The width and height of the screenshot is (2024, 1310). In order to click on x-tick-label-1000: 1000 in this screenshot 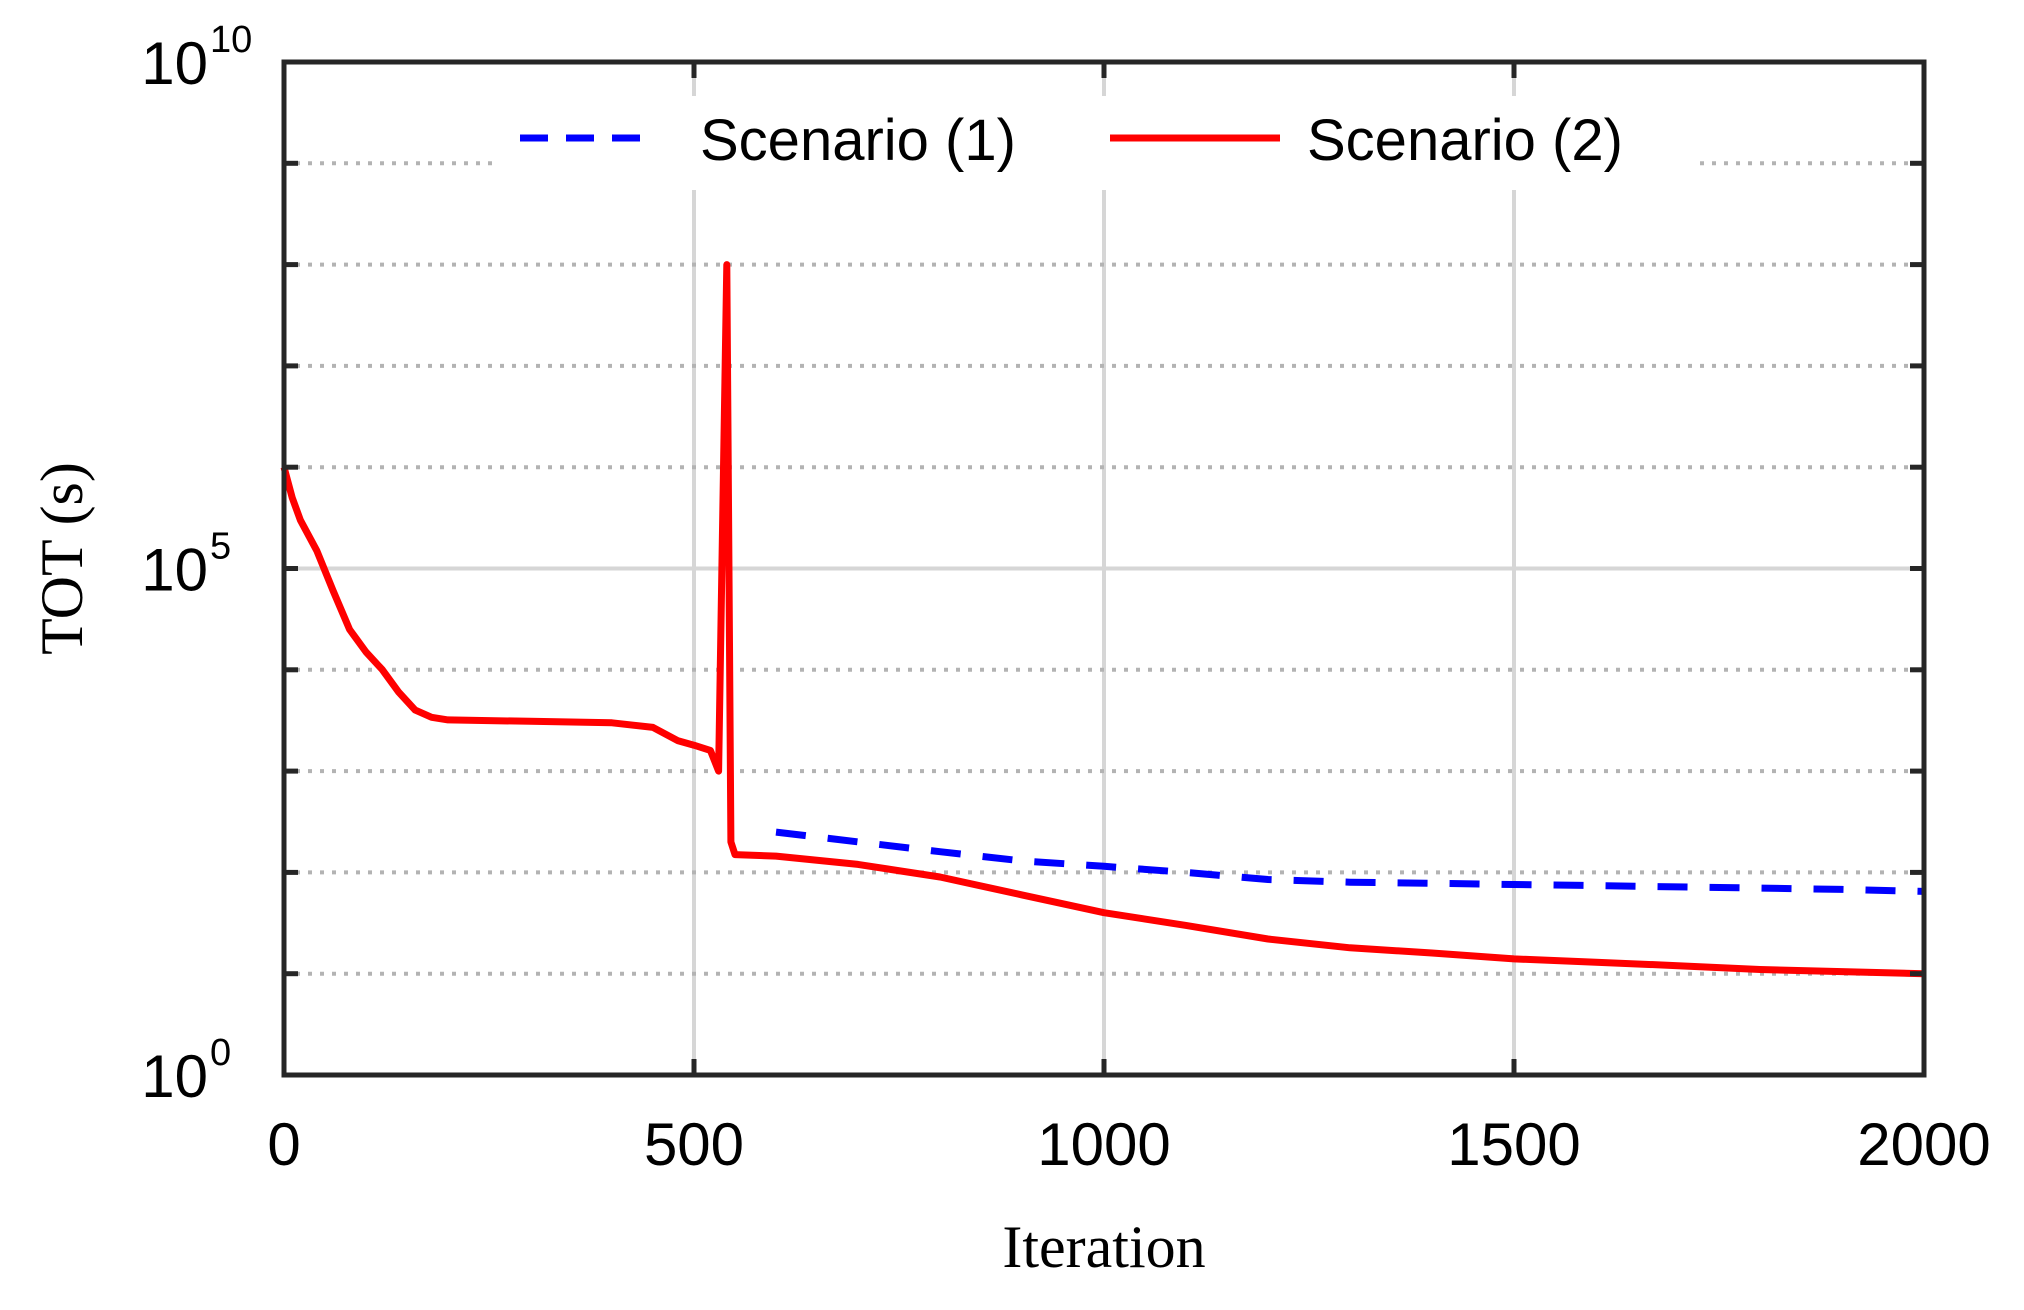, I will do `click(1103, 1144)`.